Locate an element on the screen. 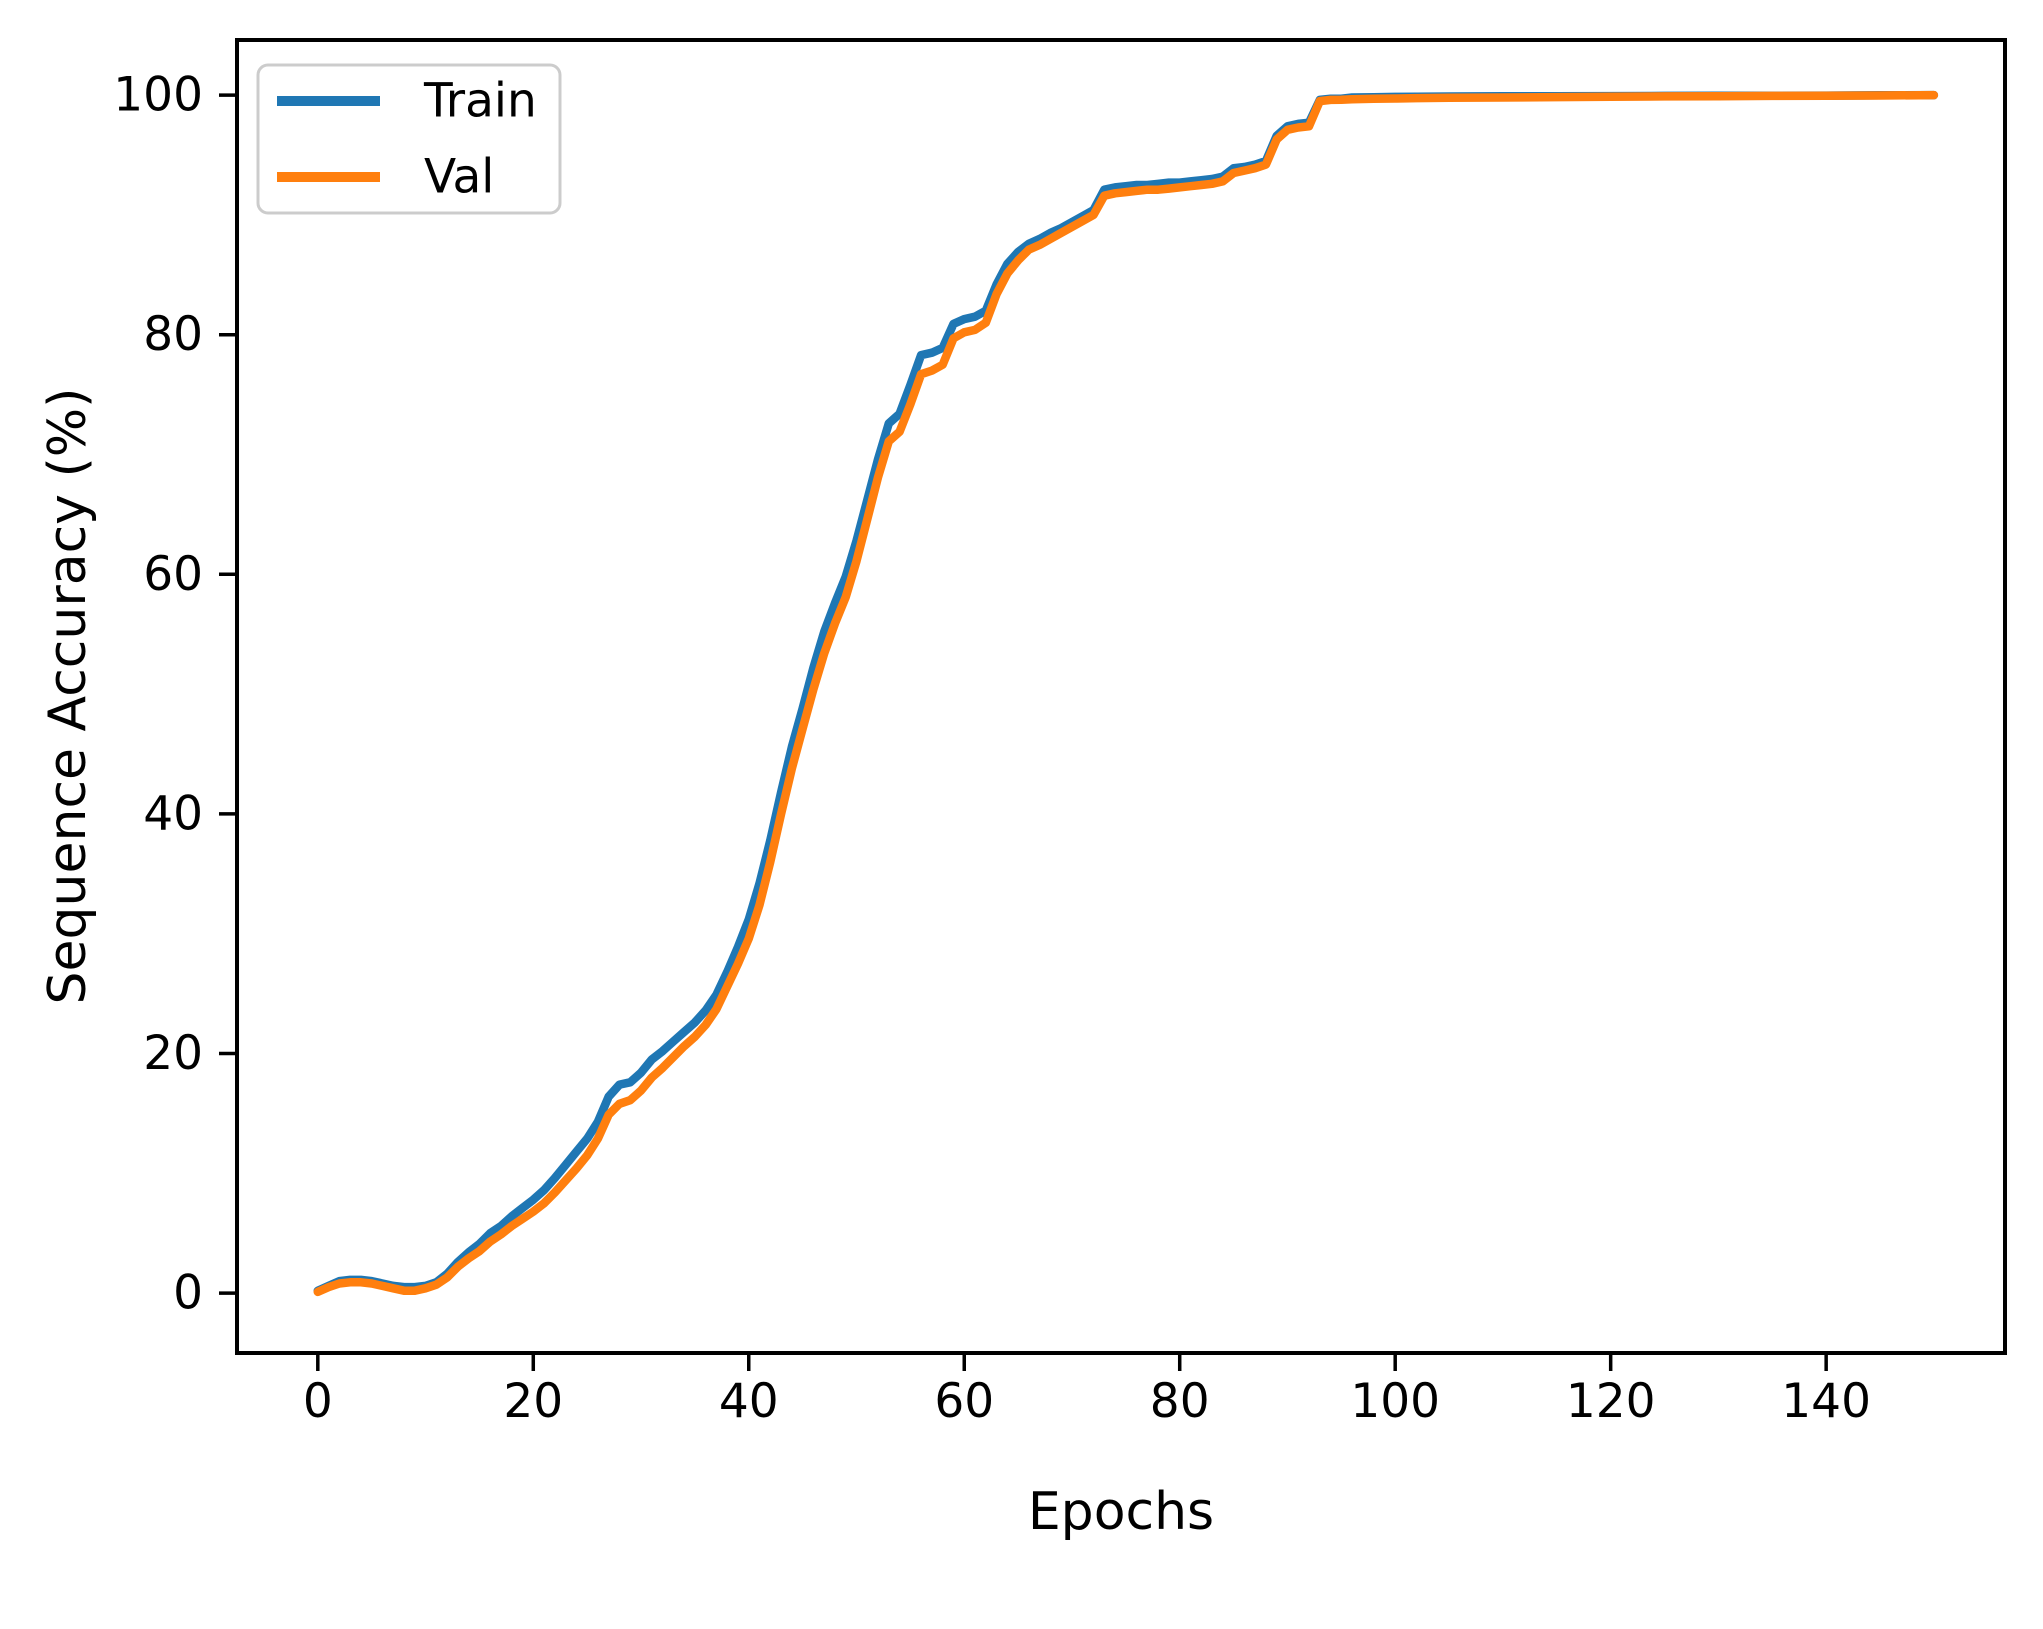  legend: Train Val is located at coordinates (409, 139).